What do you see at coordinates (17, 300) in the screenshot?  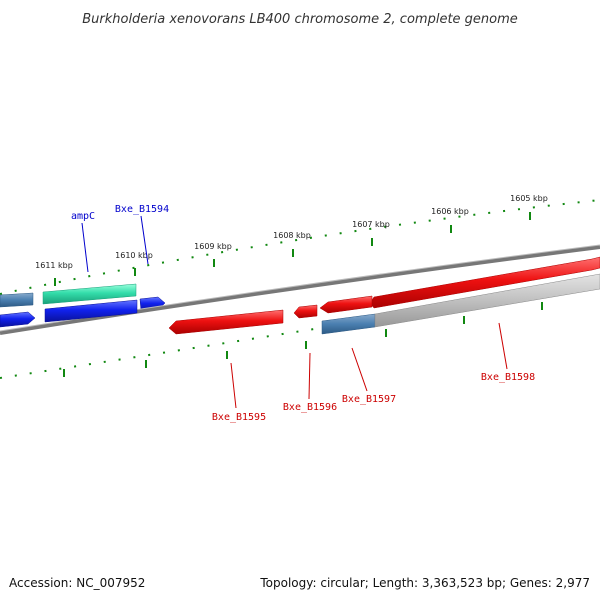 I see `gene-fwd-partial` at bounding box center [17, 300].